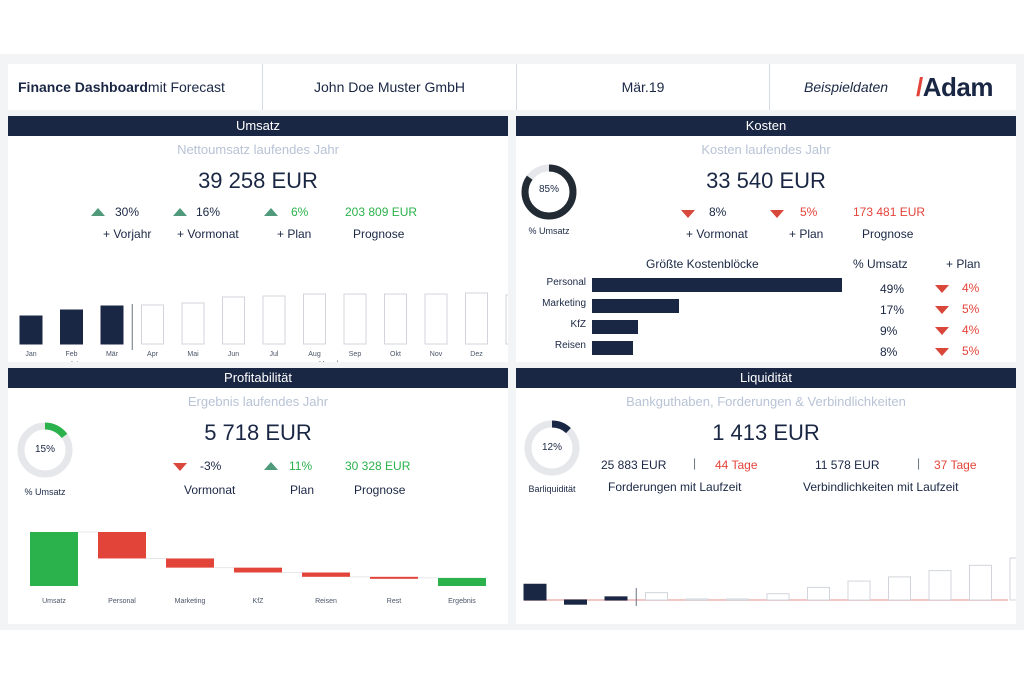 The image size is (1024, 683). I want to click on block-name: Personal, so click(566, 282).